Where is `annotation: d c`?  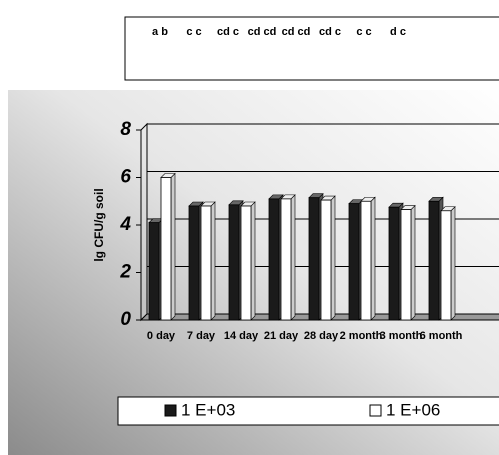 annotation: d c is located at coordinates (398, 32).